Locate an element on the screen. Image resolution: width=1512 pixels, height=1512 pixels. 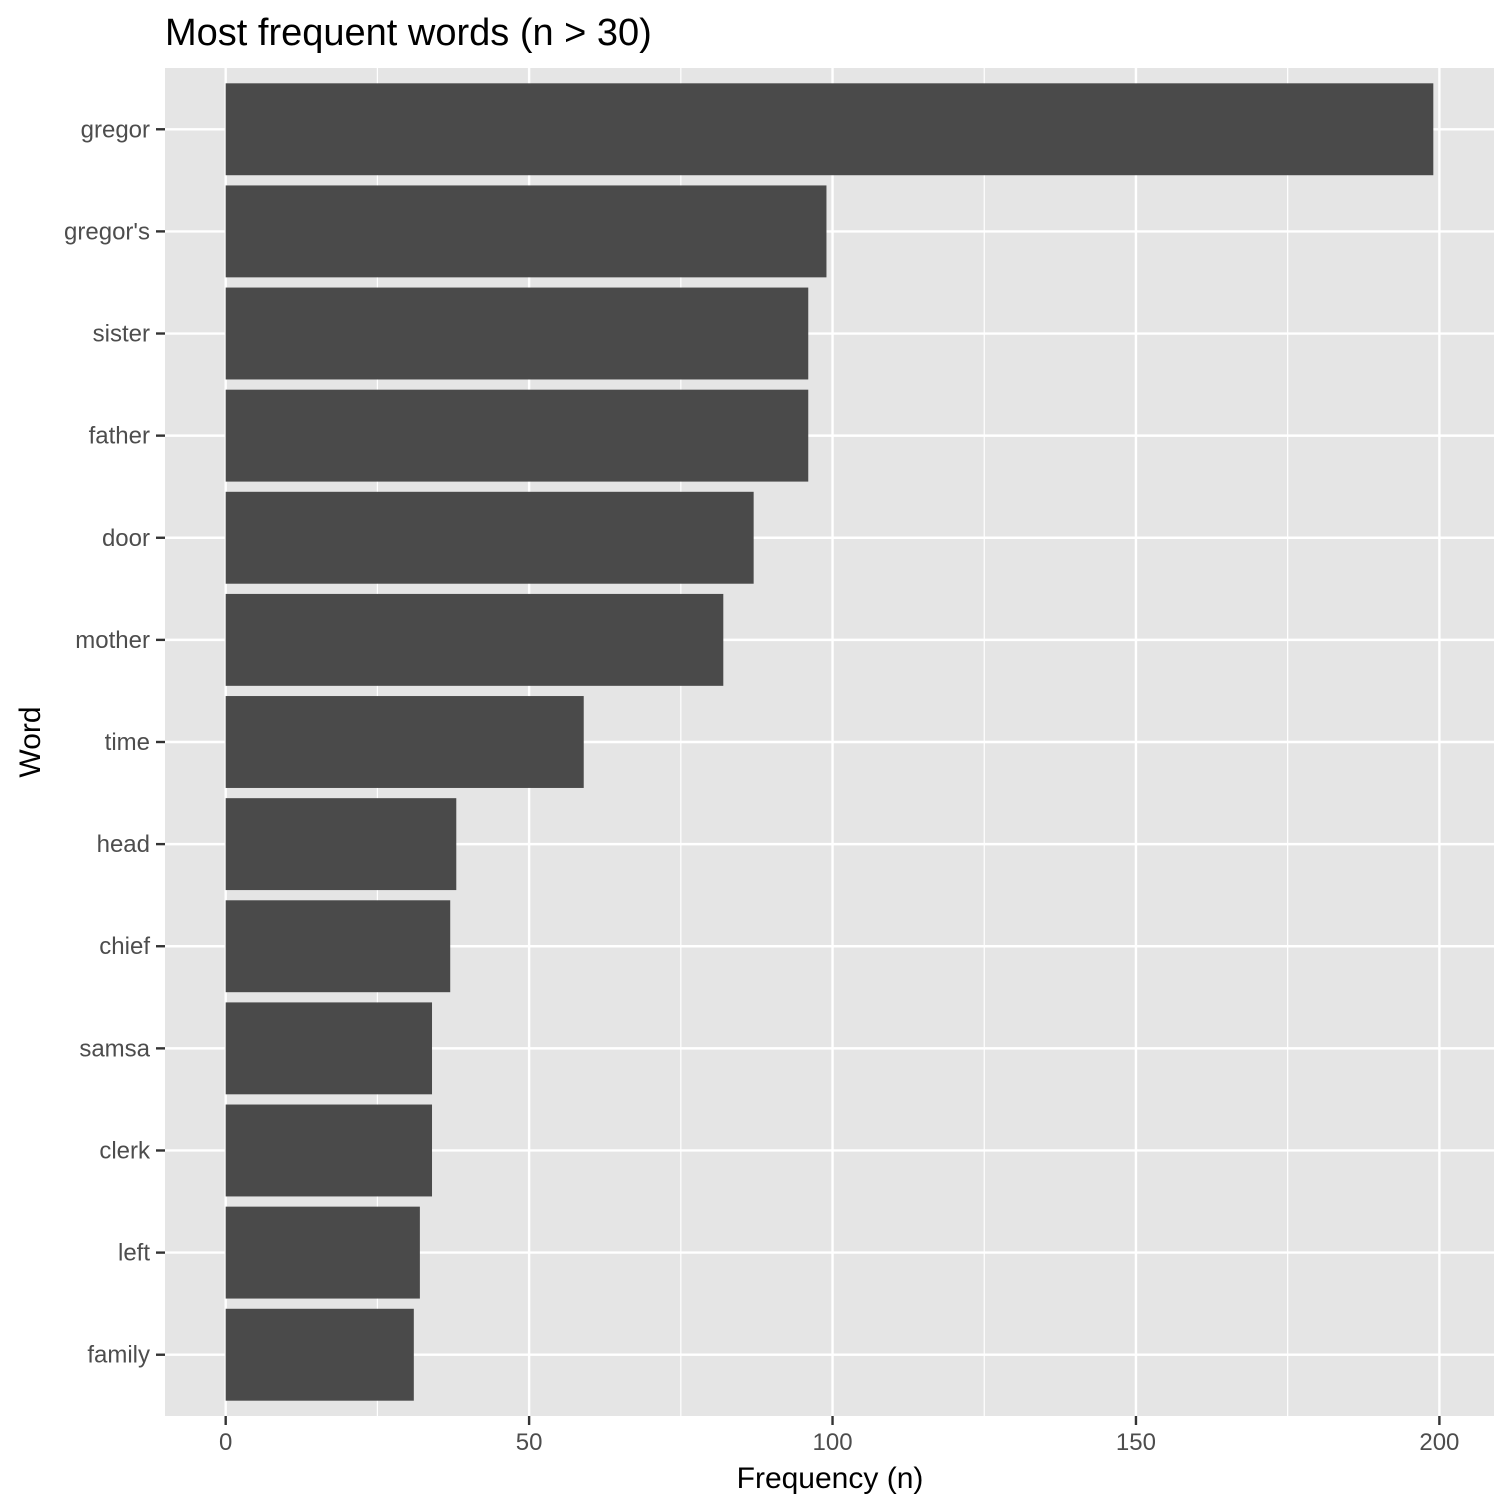
y-tick-label: left is located at coordinates (134, 1253).